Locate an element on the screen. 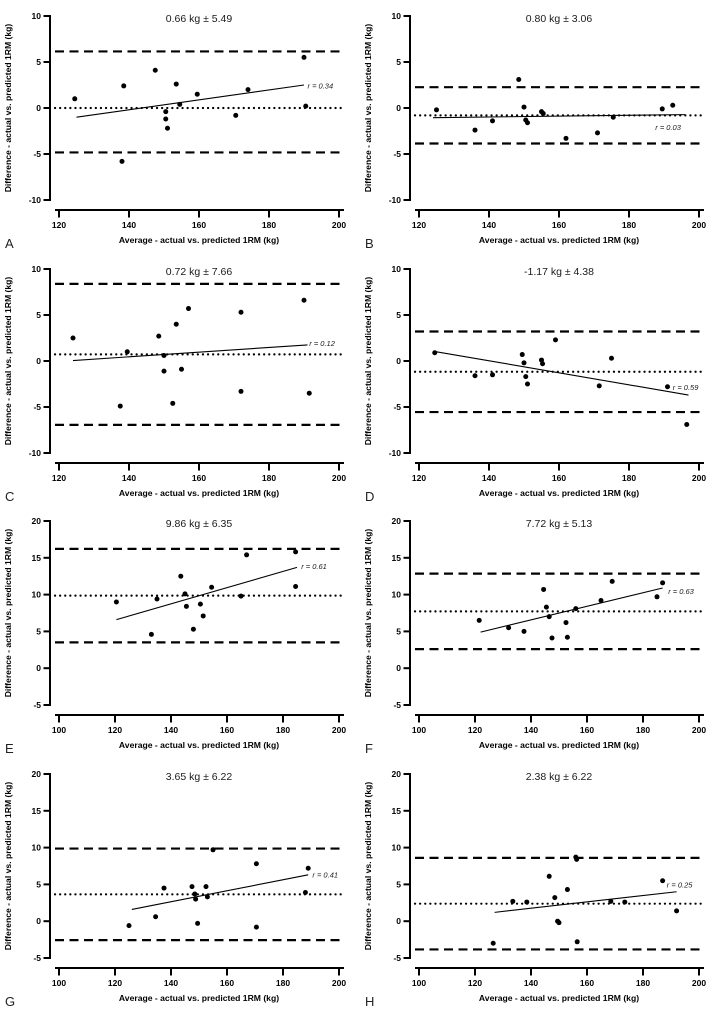 The width and height of the screenshot is (721, 1010). panel-letter: C is located at coordinates (9, 496).